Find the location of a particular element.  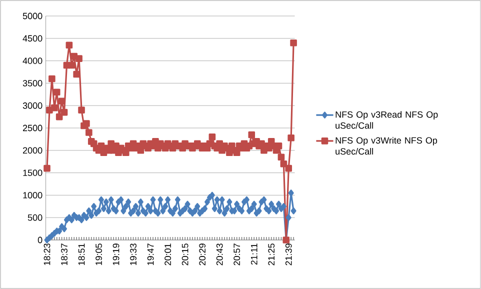

y-tick-label: 500 is located at coordinates (35, 217).